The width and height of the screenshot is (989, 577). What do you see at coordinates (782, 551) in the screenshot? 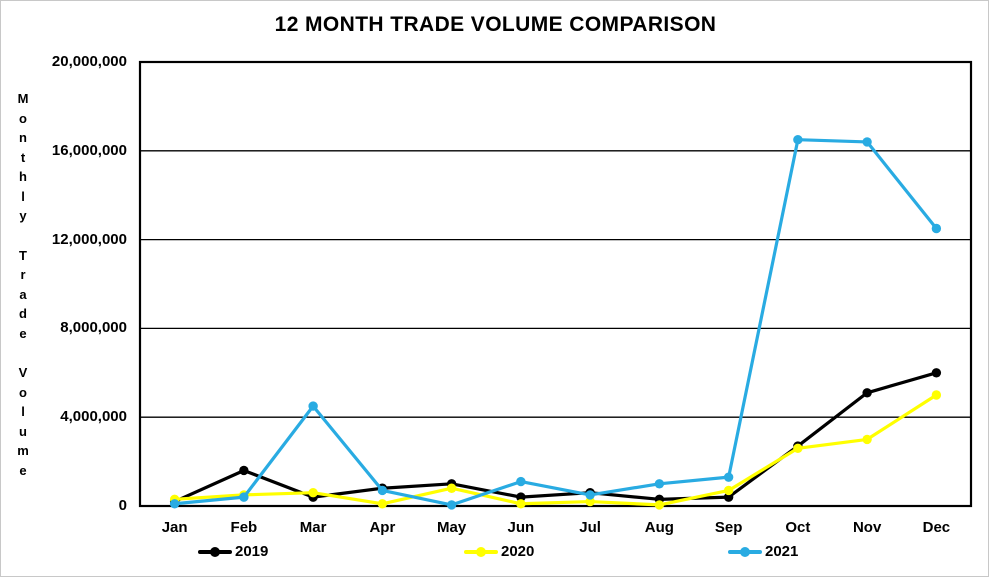
I see `legend-label-2021: 2021` at bounding box center [782, 551].